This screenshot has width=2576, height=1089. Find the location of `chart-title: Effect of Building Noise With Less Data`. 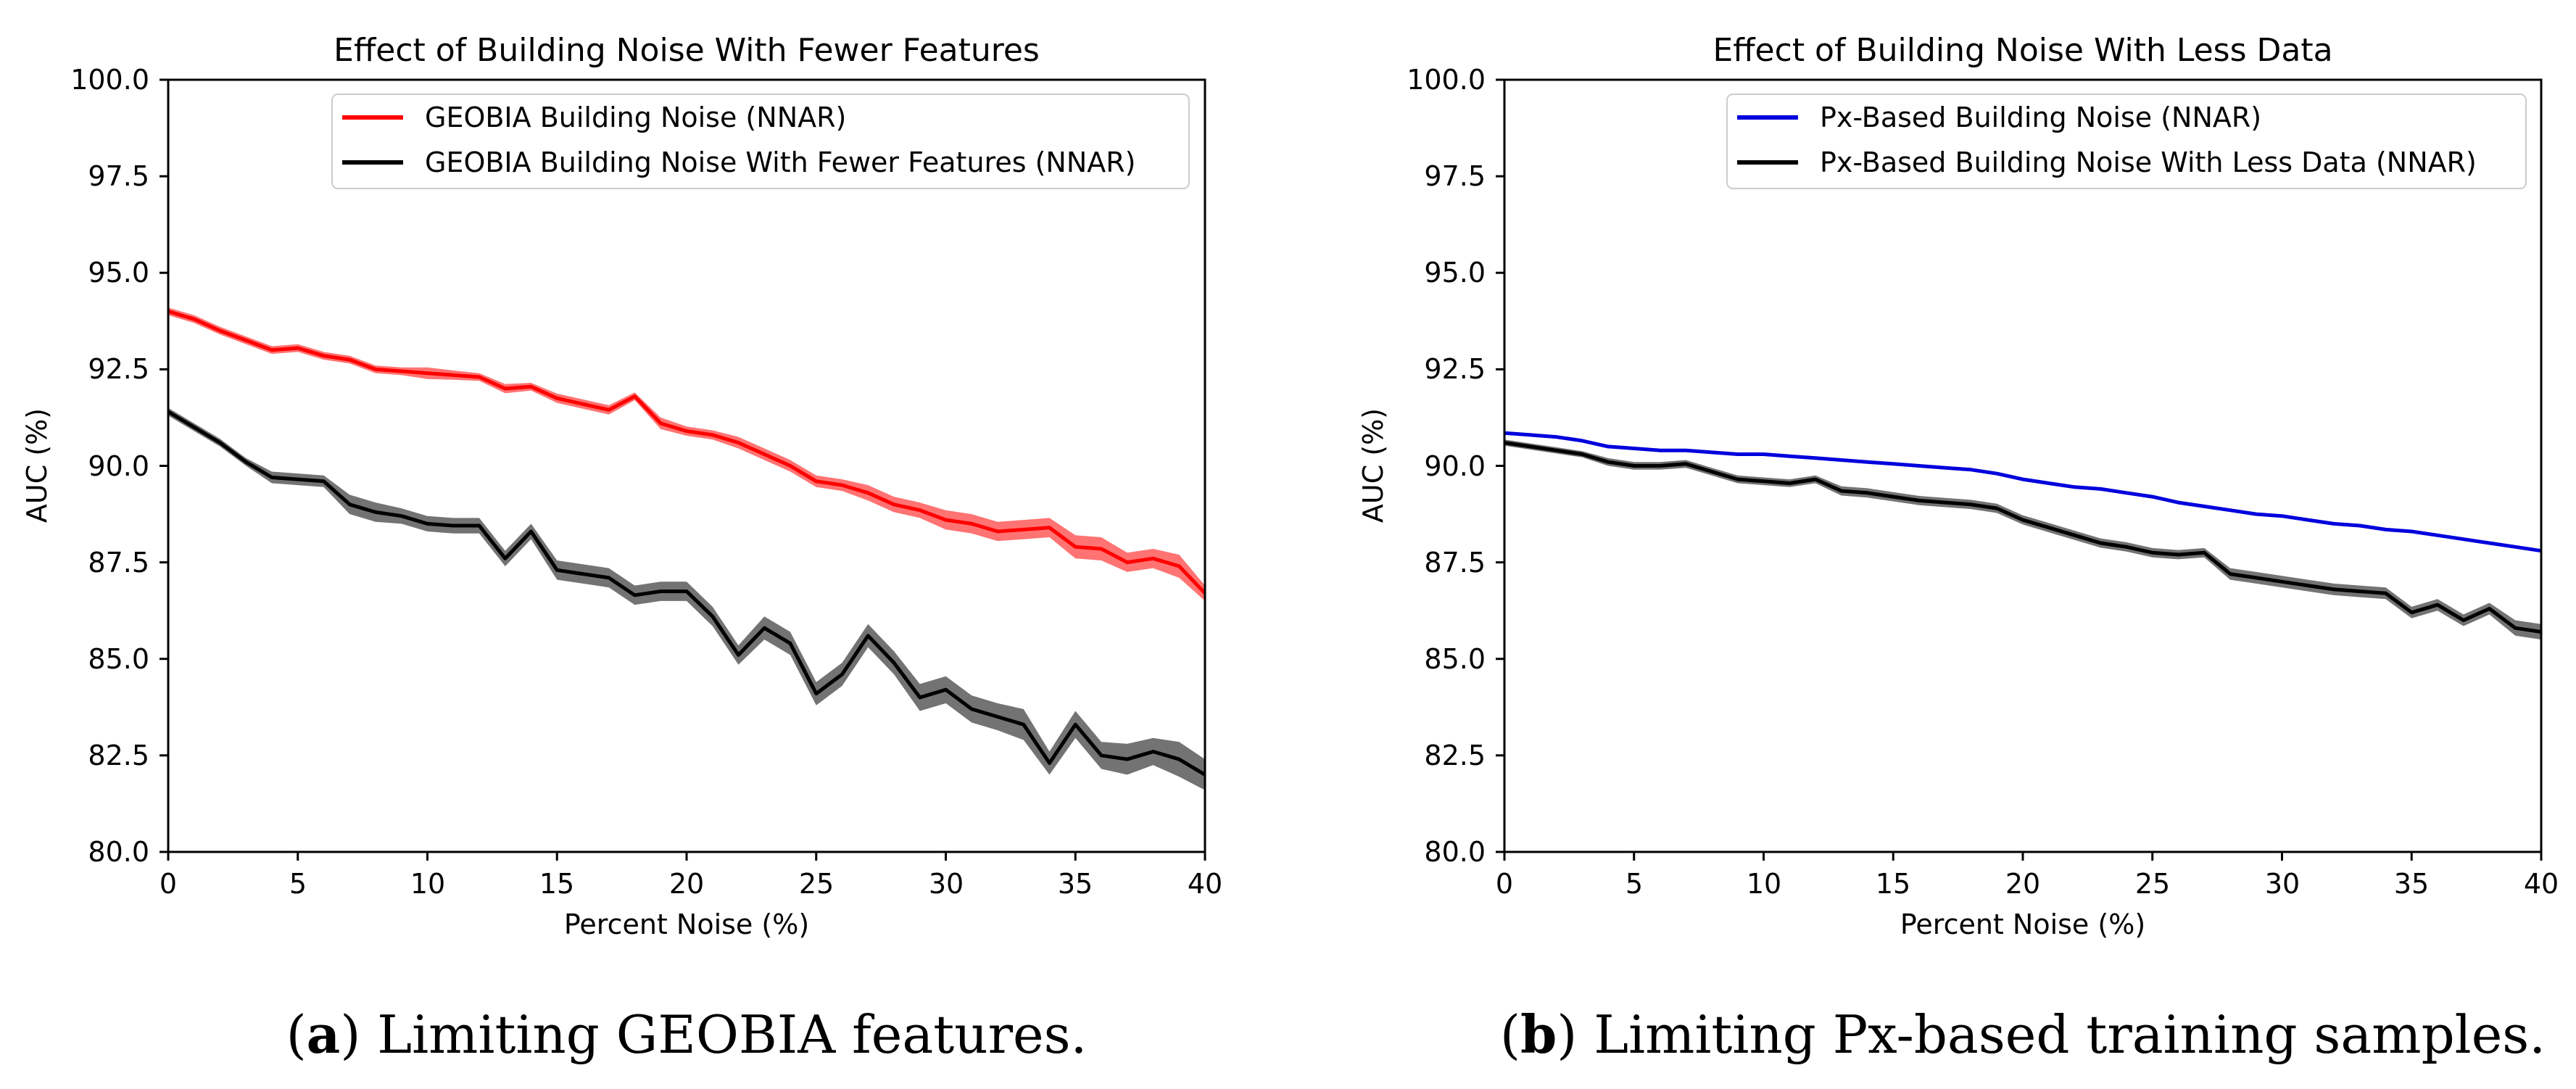

chart-title: Effect of Building Noise With Less Data is located at coordinates (2022, 51).